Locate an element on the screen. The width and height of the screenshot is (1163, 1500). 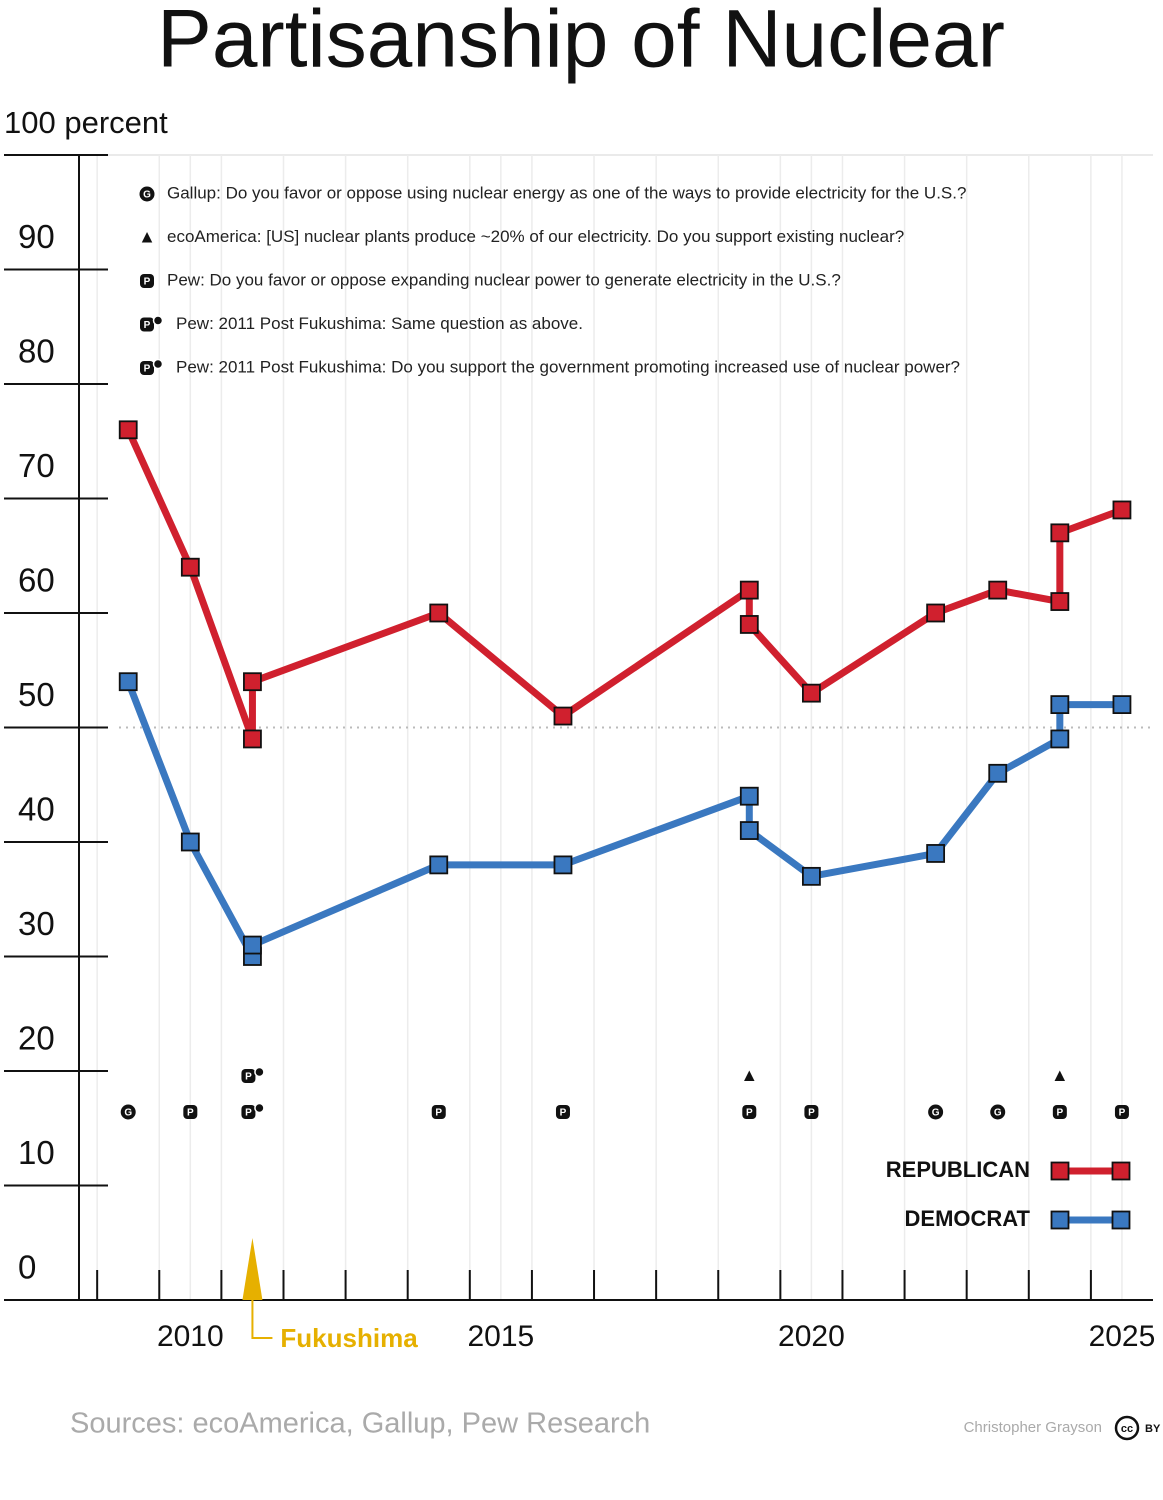
license-icon is located at coordinates (1127, 1428).